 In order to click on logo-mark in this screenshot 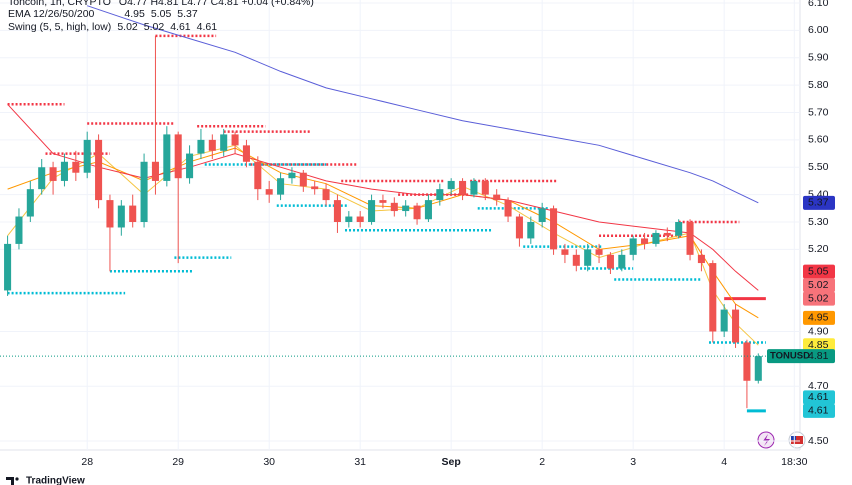, I will do `click(10, 481)`.